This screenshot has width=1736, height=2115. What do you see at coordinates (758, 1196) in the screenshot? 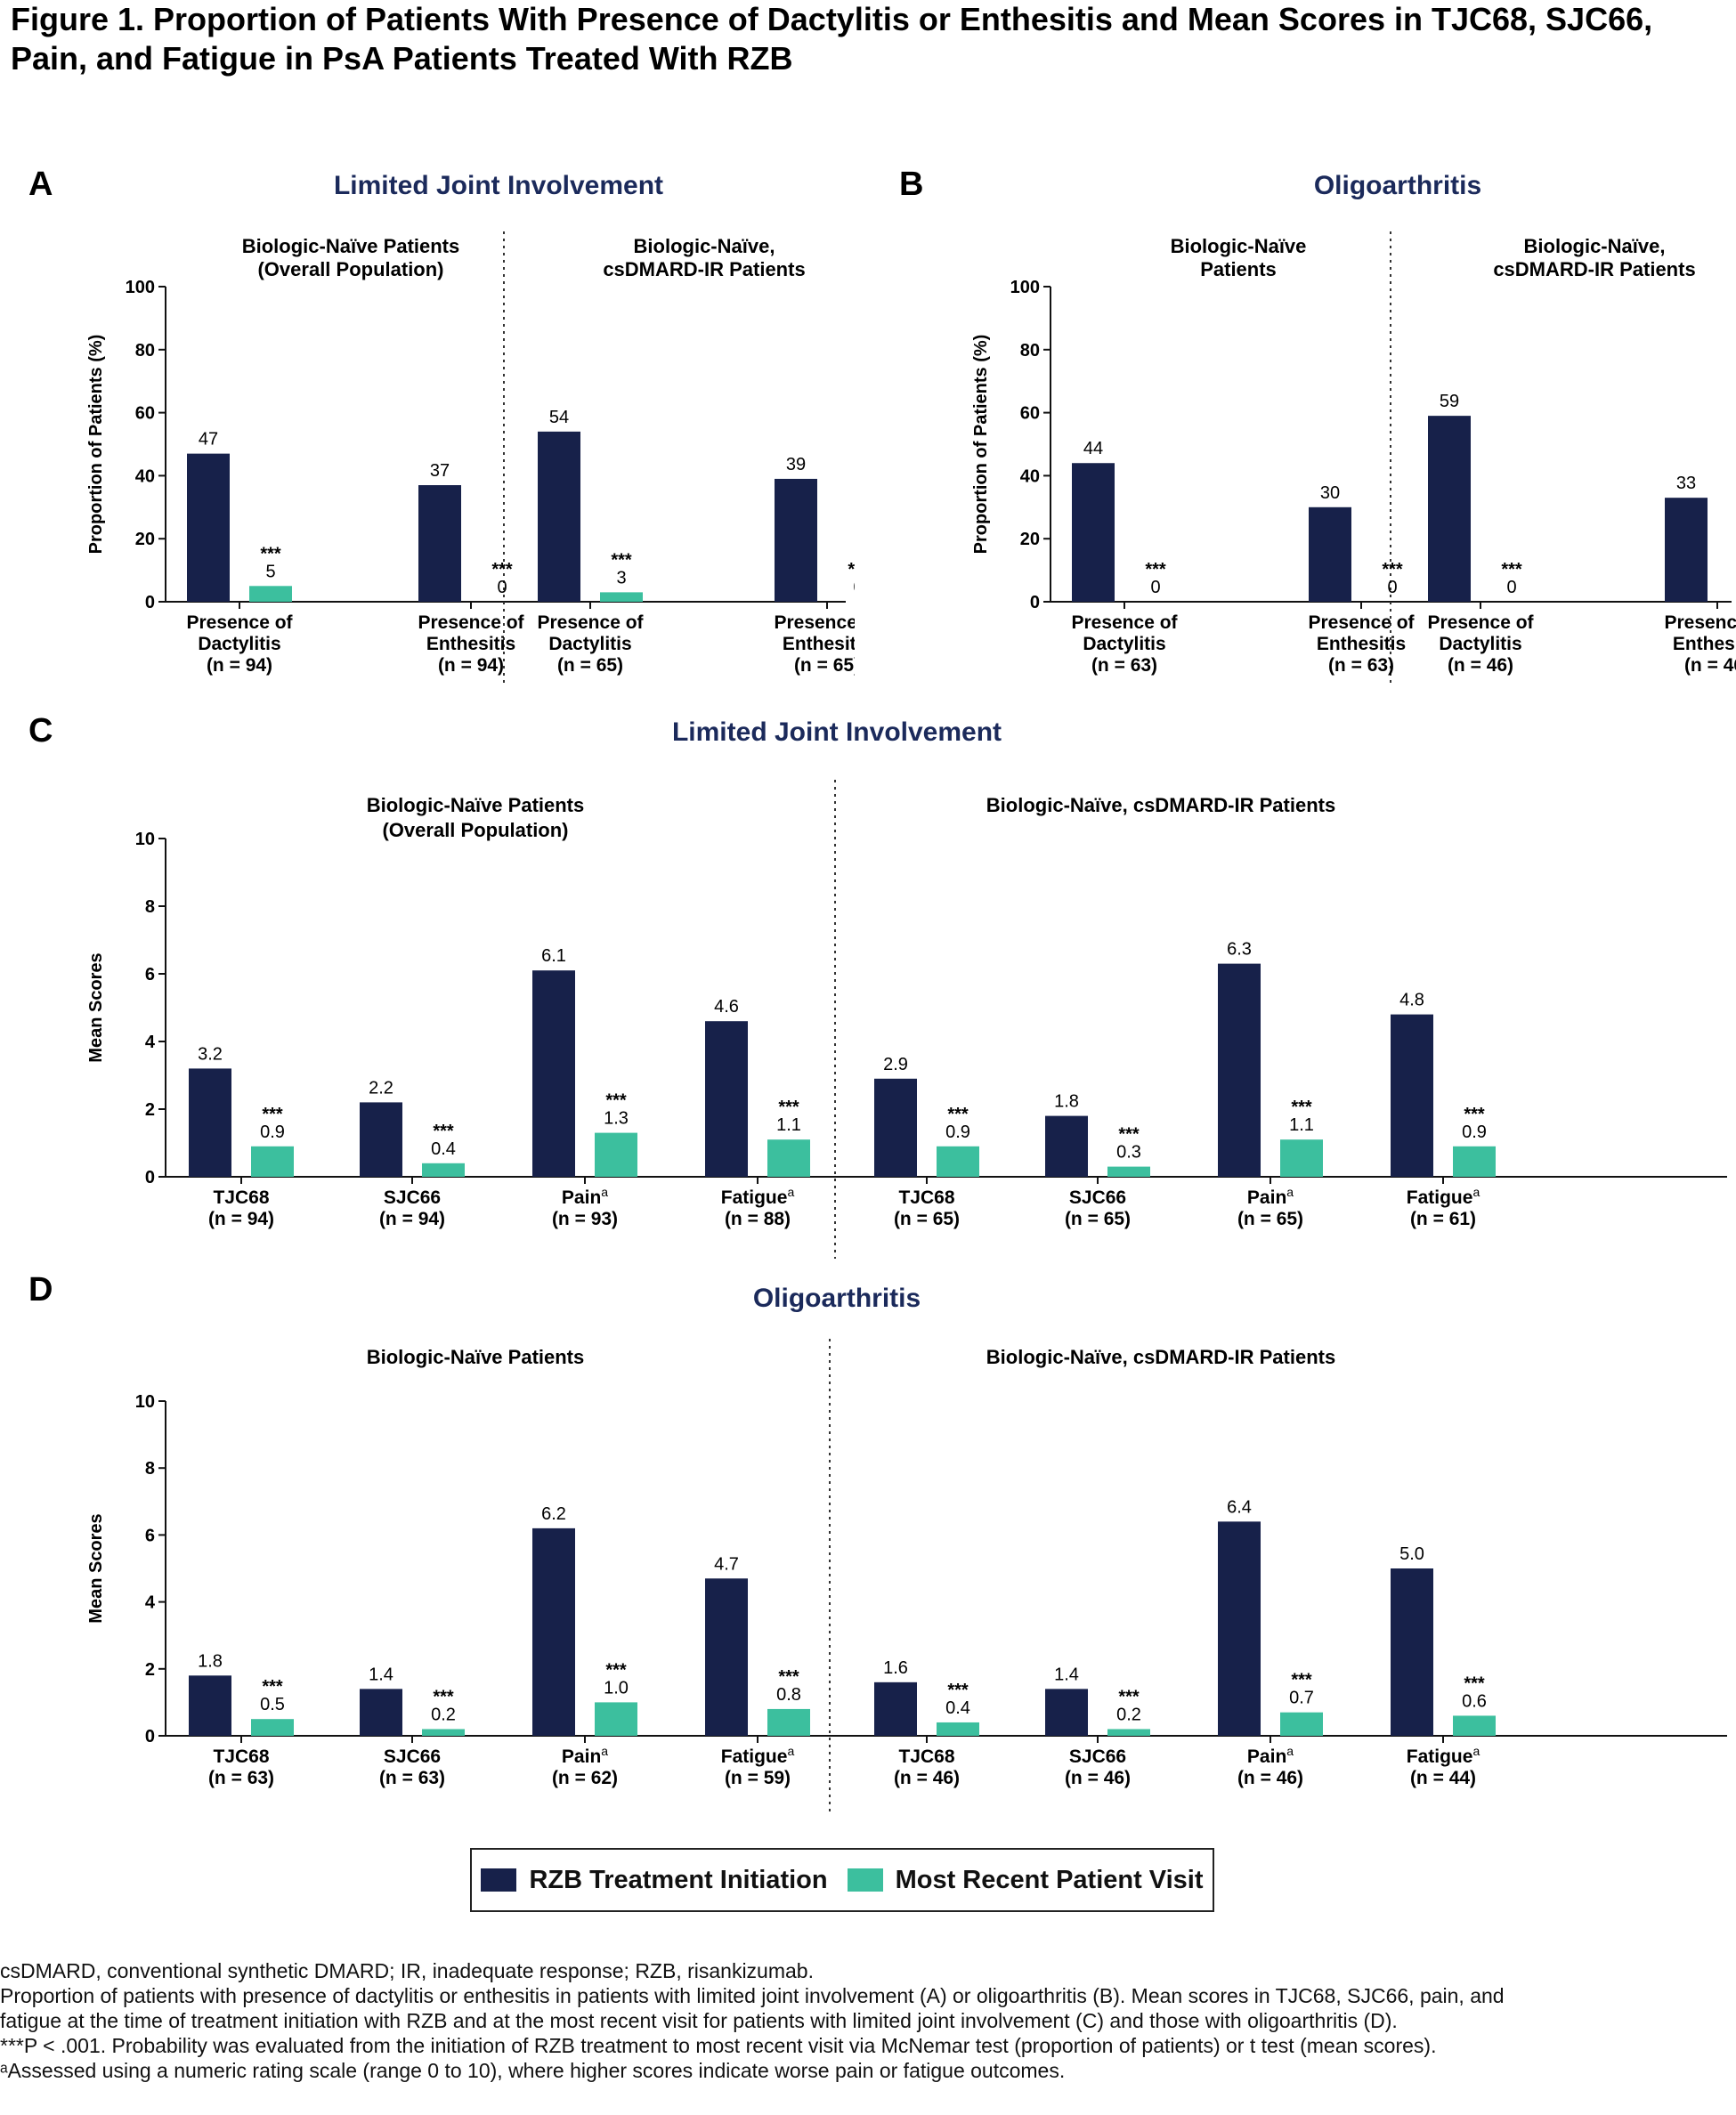
I see `panel-c-category-label: Fatiguea` at bounding box center [758, 1196].